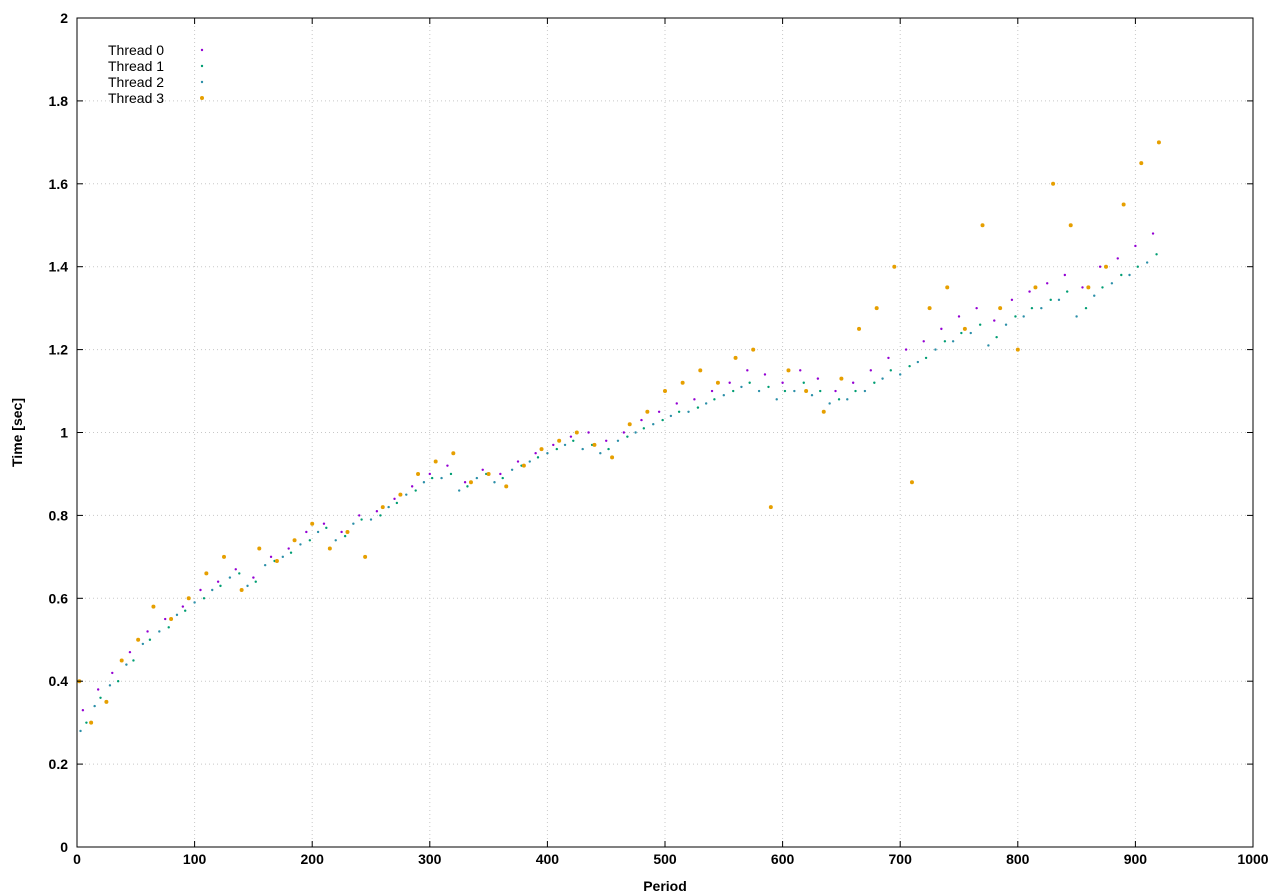  I want to click on y-tick-label: 1.6, so click(59, 184).